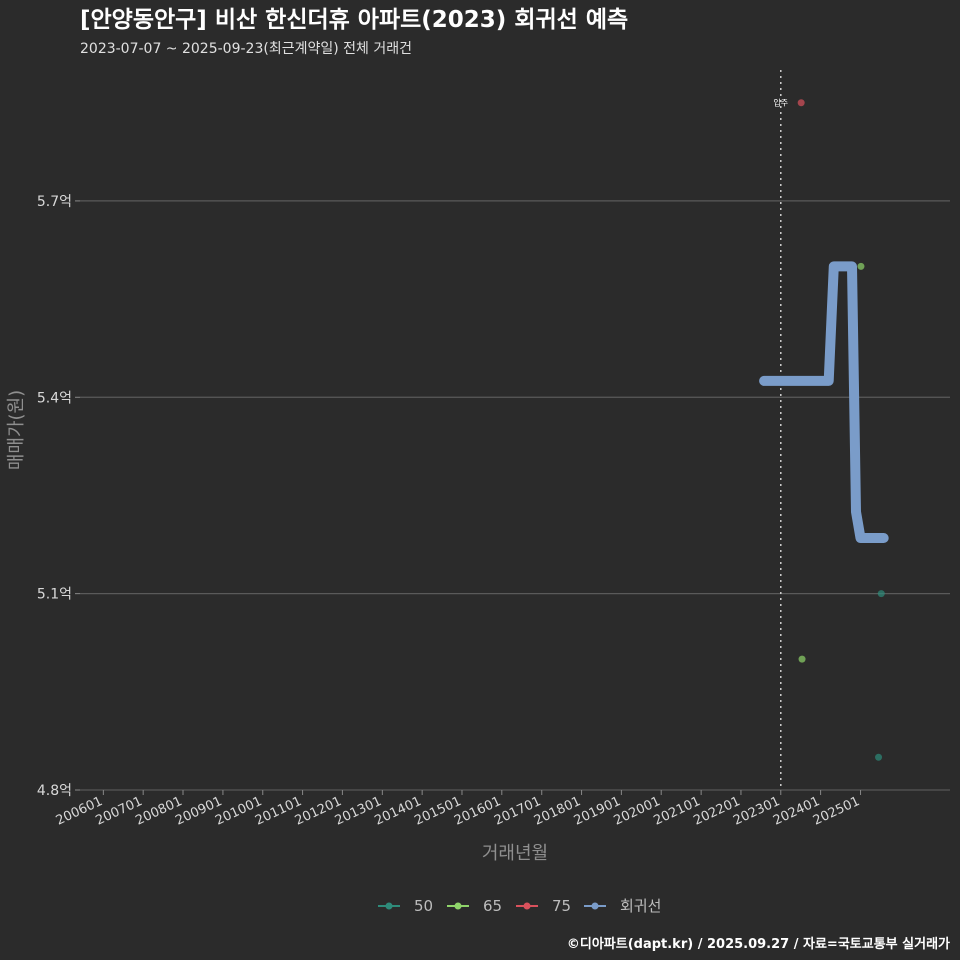  What do you see at coordinates (16, 430) in the screenshot?
I see `y-axis-title: 매매가(원)` at bounding box center [16, 430].